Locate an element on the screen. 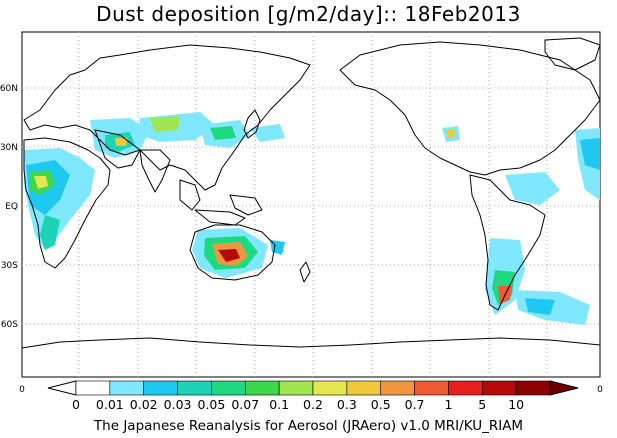 The width and height of the screenshot is (617, 438). colorbar-tick-label: 1 is located at coordinates (448, 404).